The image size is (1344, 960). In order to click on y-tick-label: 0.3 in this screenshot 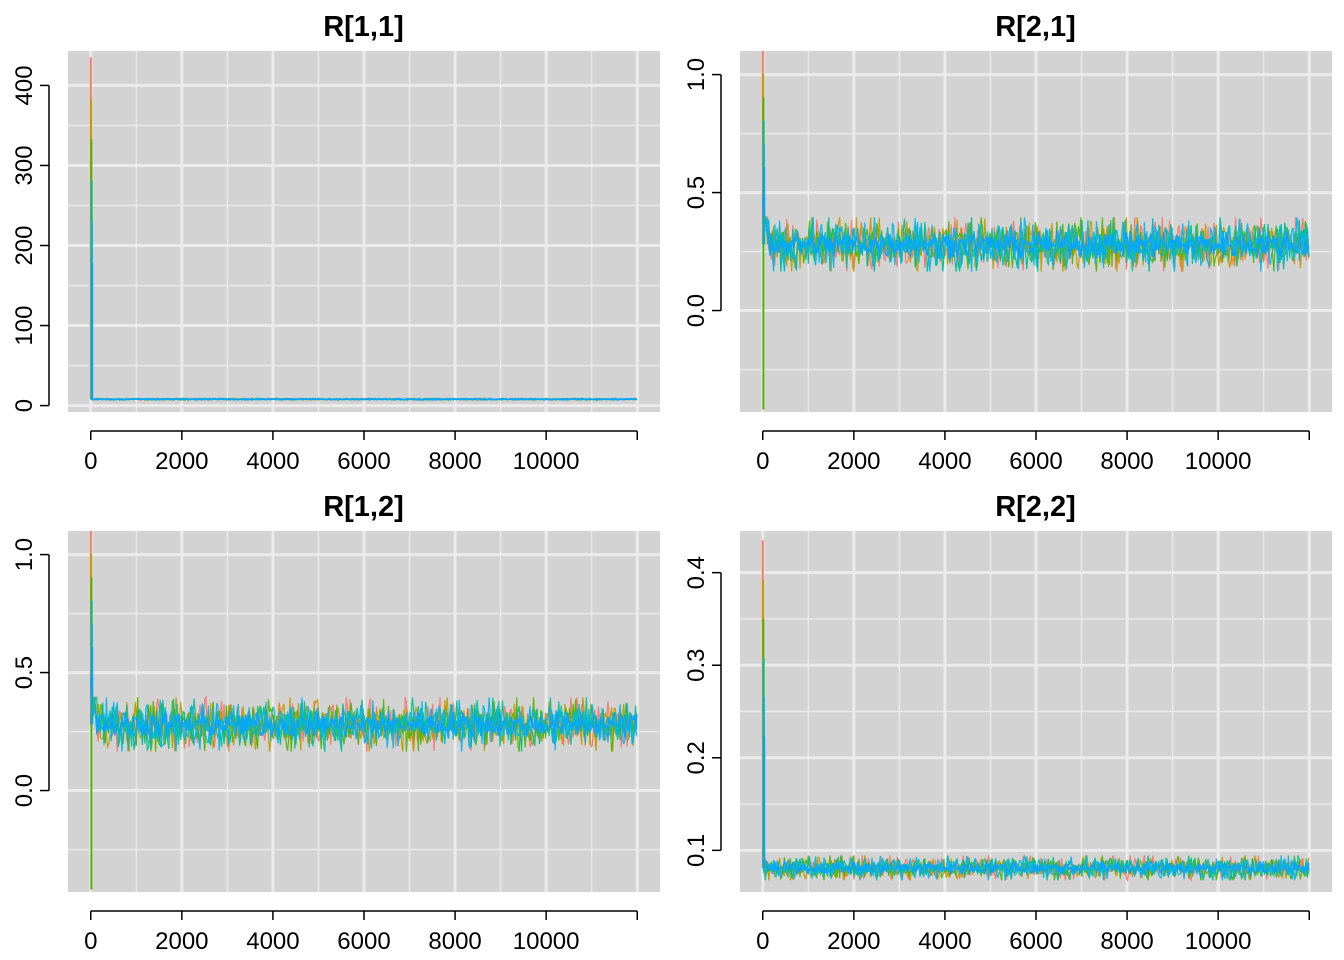, I will do `click(696, 665)`.